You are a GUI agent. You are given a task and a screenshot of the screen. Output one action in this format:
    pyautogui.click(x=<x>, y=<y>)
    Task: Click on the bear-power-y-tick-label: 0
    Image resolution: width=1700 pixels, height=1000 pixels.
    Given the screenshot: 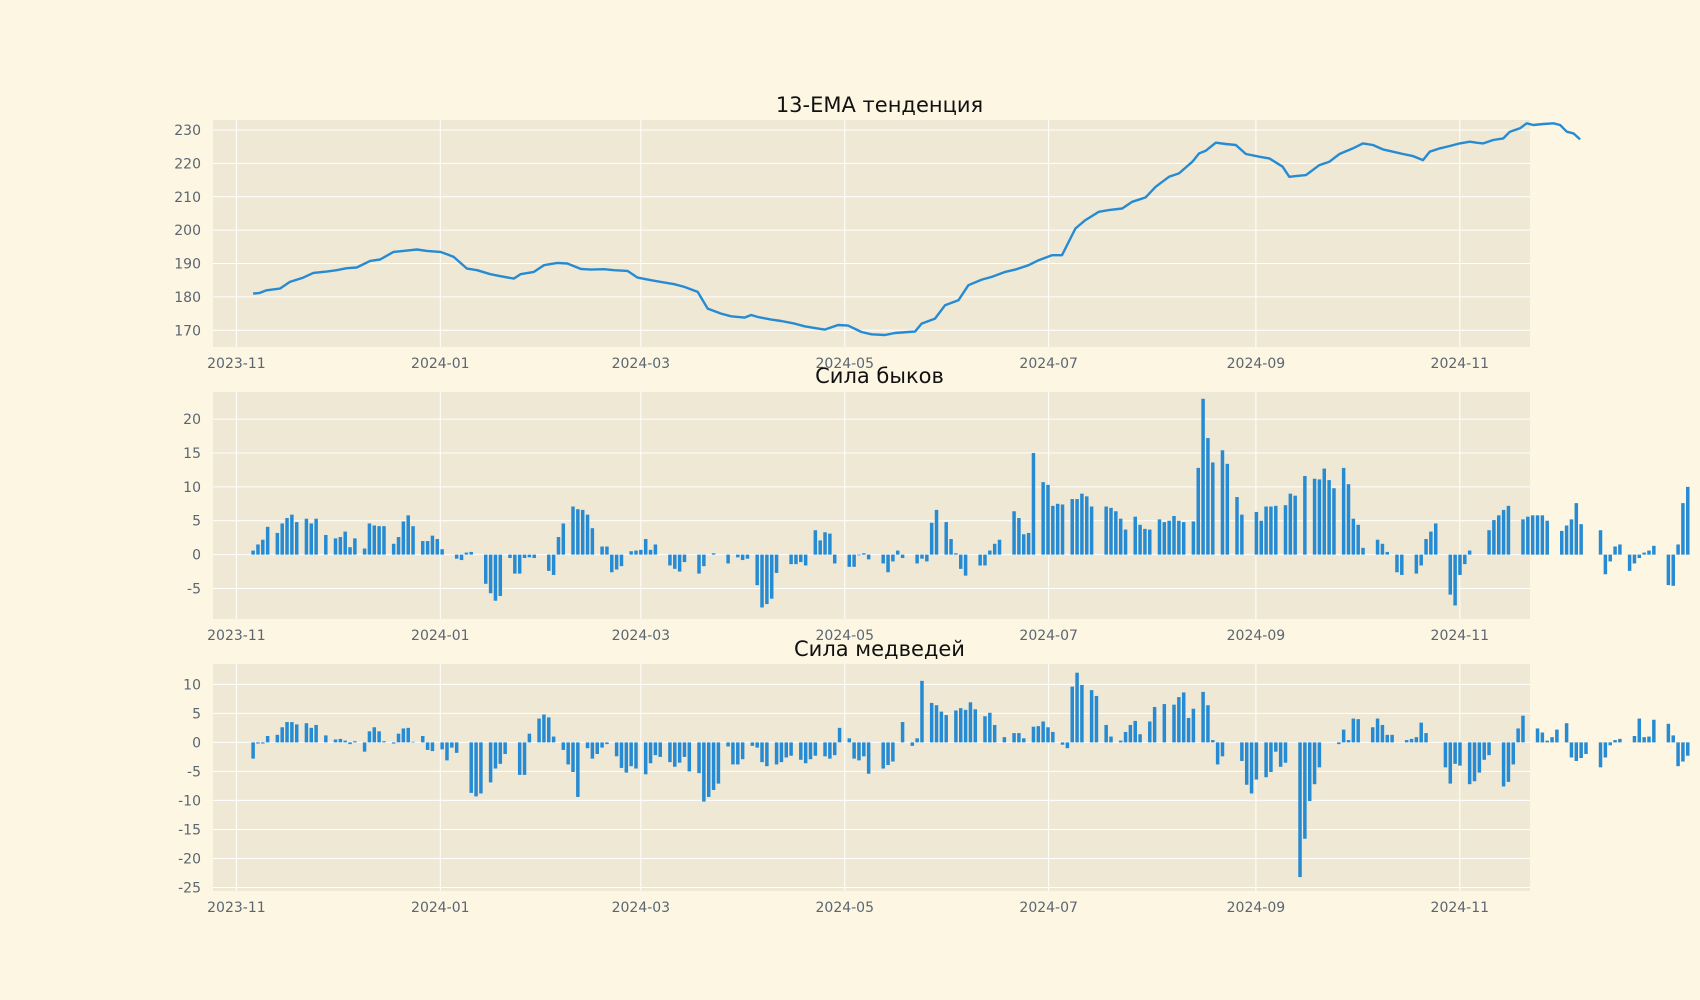 What is the action you would take?
    pyautogui.click(x=196, y=743)
    